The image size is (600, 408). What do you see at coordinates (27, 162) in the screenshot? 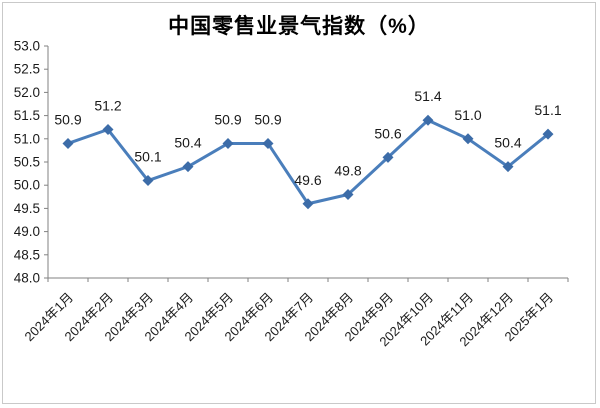
I see `y-tick-label: 50.5` at bounding box center [27, 162].